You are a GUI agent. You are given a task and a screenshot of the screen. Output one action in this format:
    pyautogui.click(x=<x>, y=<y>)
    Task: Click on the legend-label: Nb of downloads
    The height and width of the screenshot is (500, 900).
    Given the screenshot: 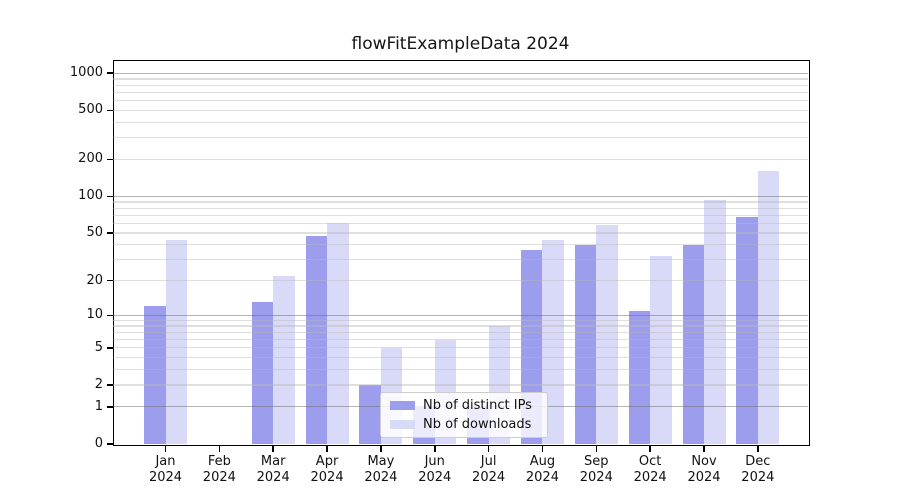 What is the action you would take?
    pyautogui.click(x=477, y=424)
    